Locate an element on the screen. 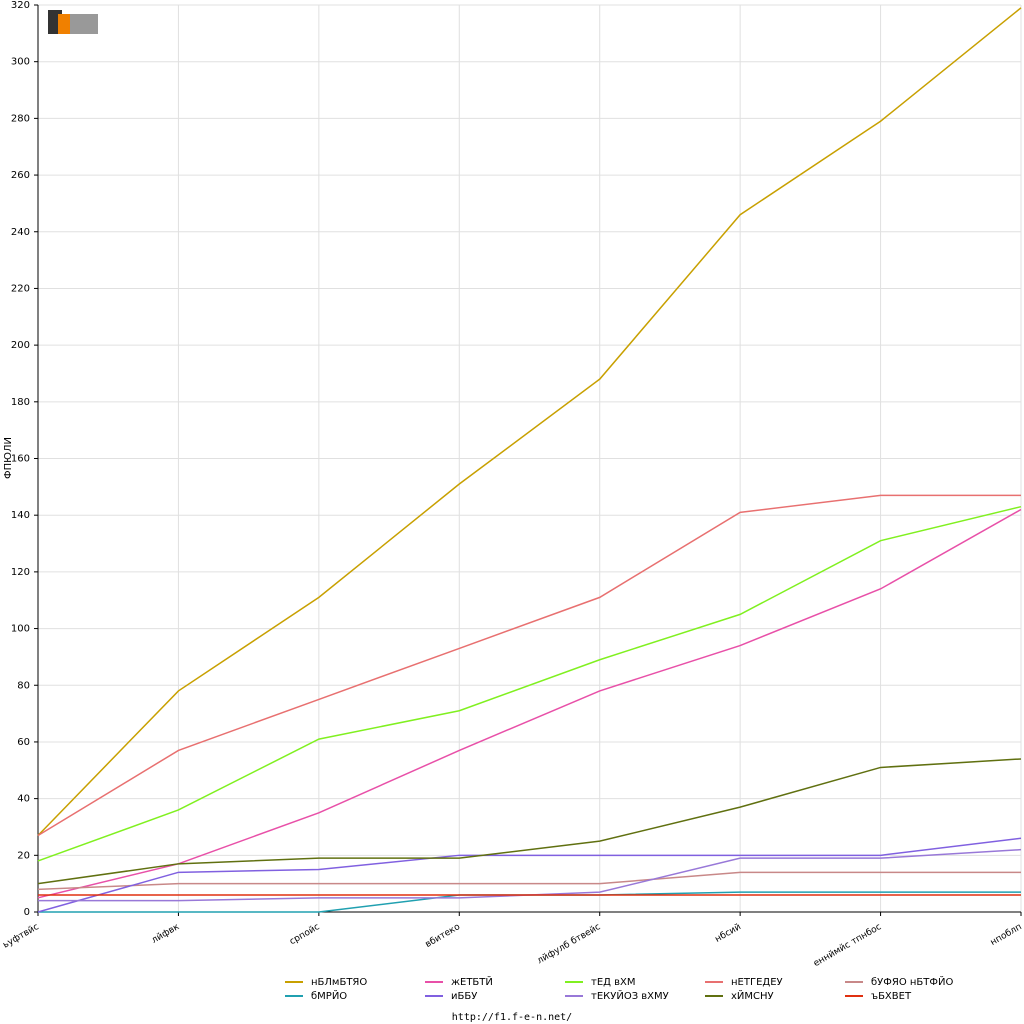 This screenshot has width=1024, height=1024. legend-label: жЕТБТЙ is located at coordinates (472, 981).